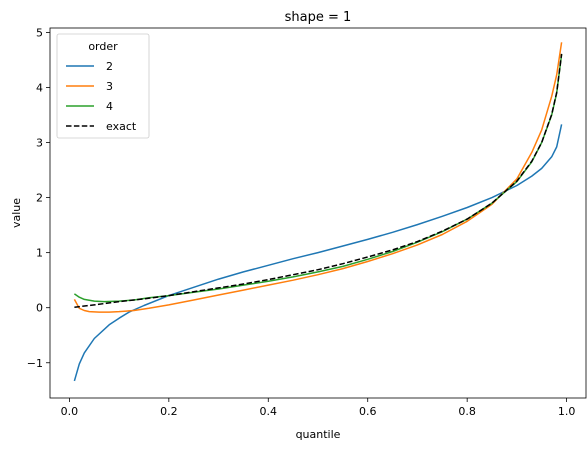 This screenshot has height=449, width=587. What do you see at coordinates (39, 143) in the screenshot?
I see `y-tick-label: 3` at bounding box center [39, 143].